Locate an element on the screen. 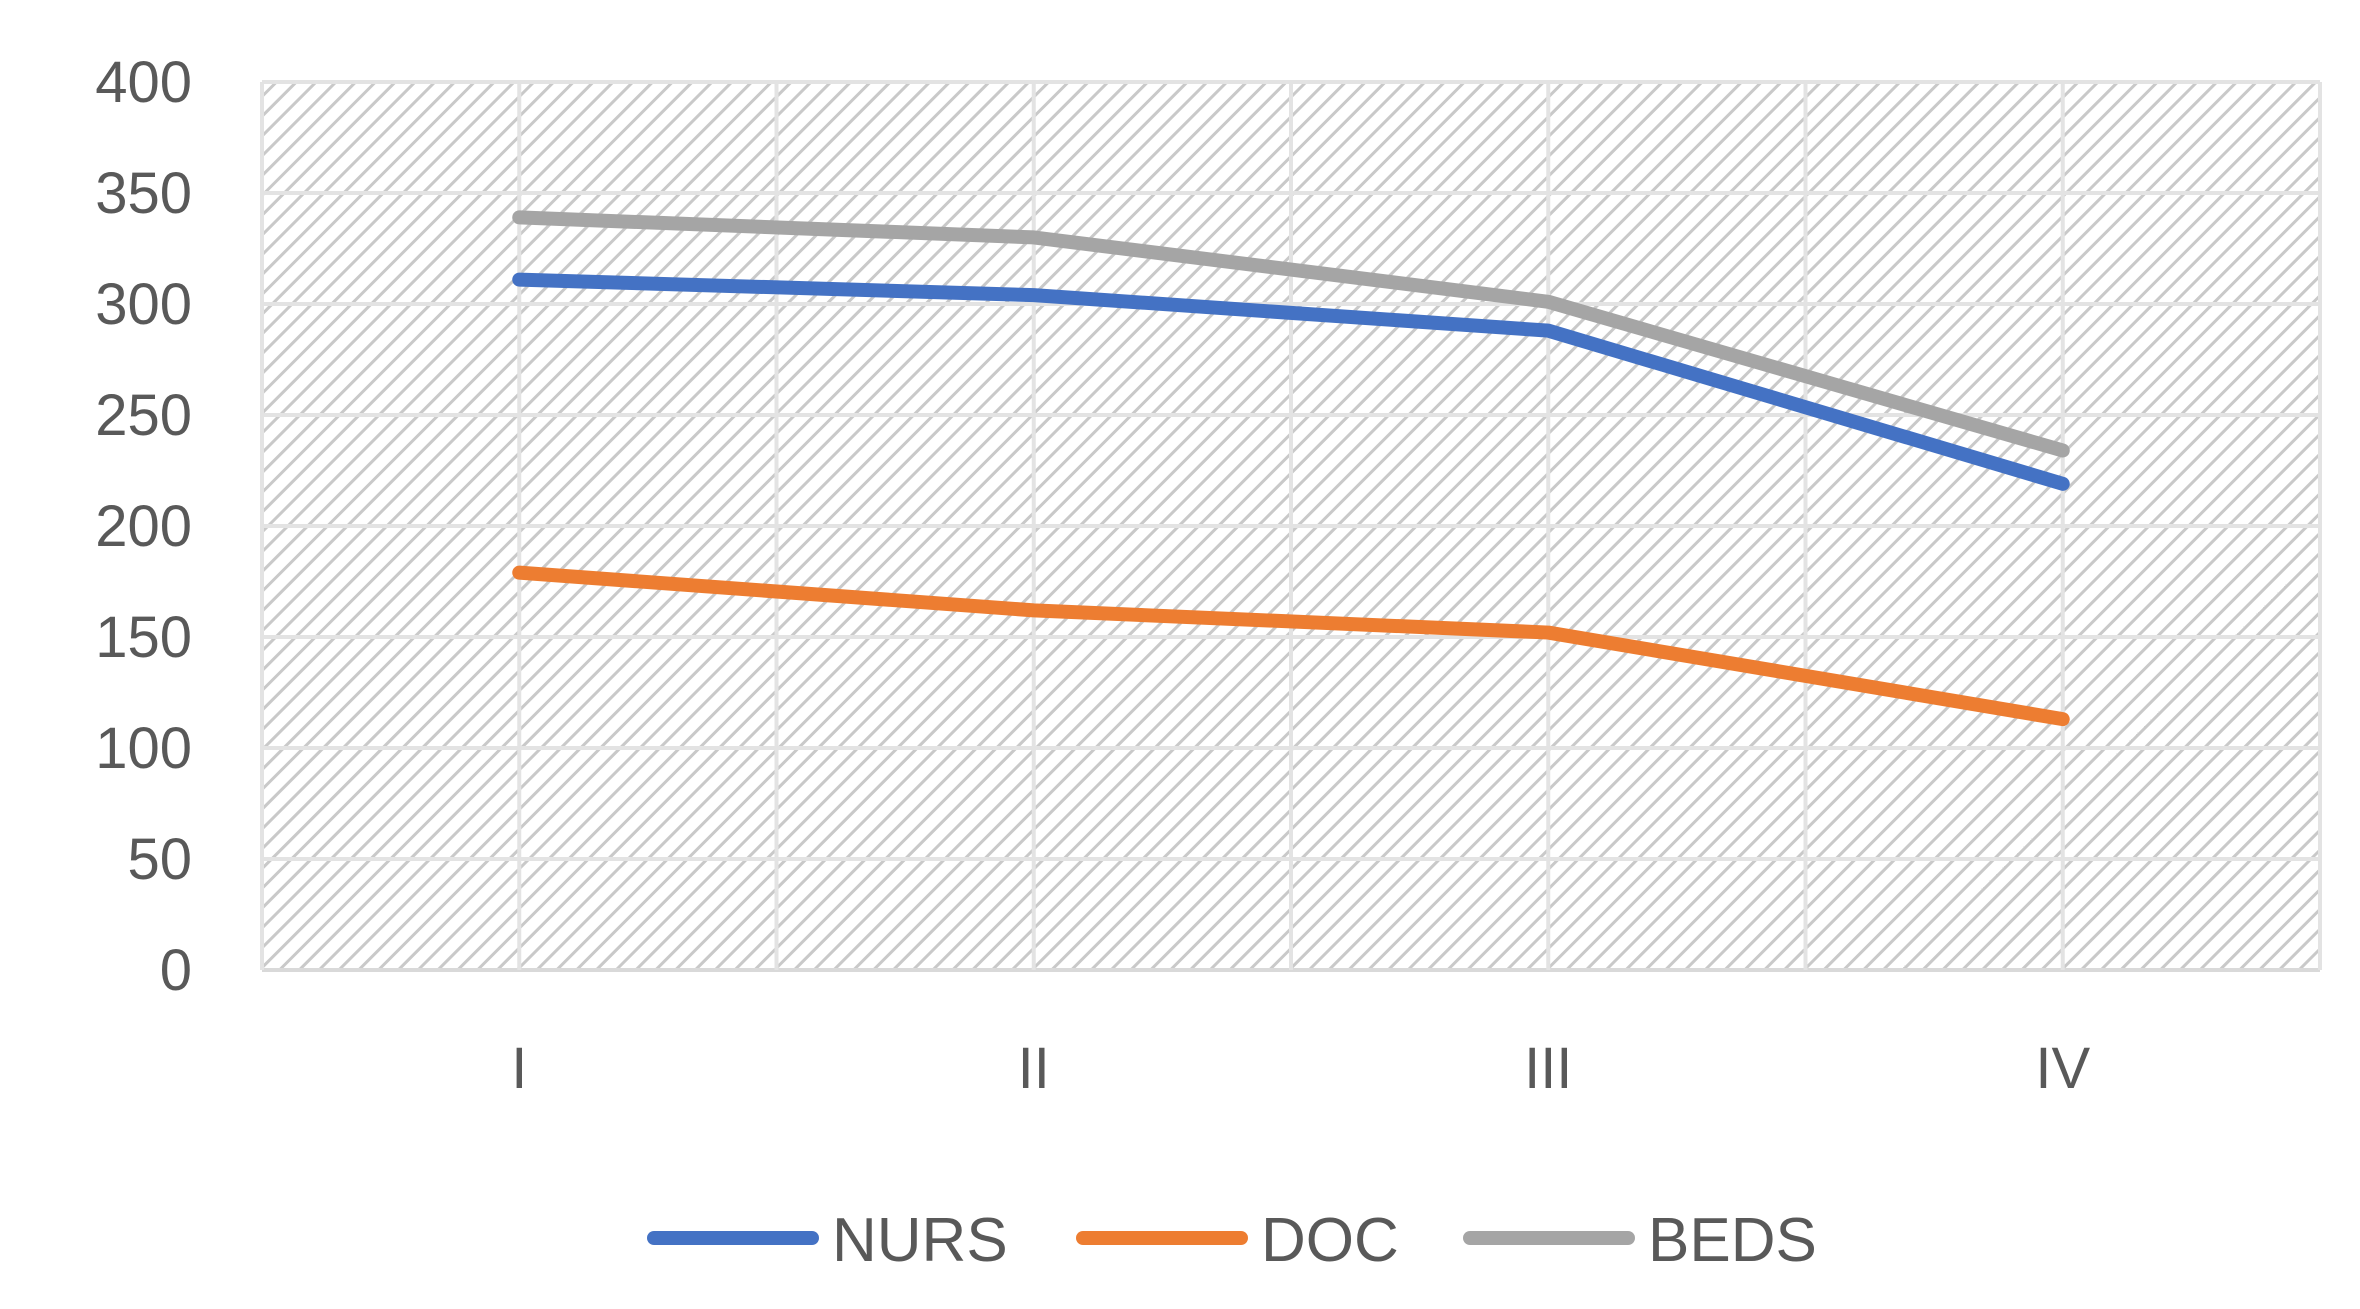 The height and width of the screenshot is (1309, 2360). x-tick-label: III is located at coordinates (1548, 1068).